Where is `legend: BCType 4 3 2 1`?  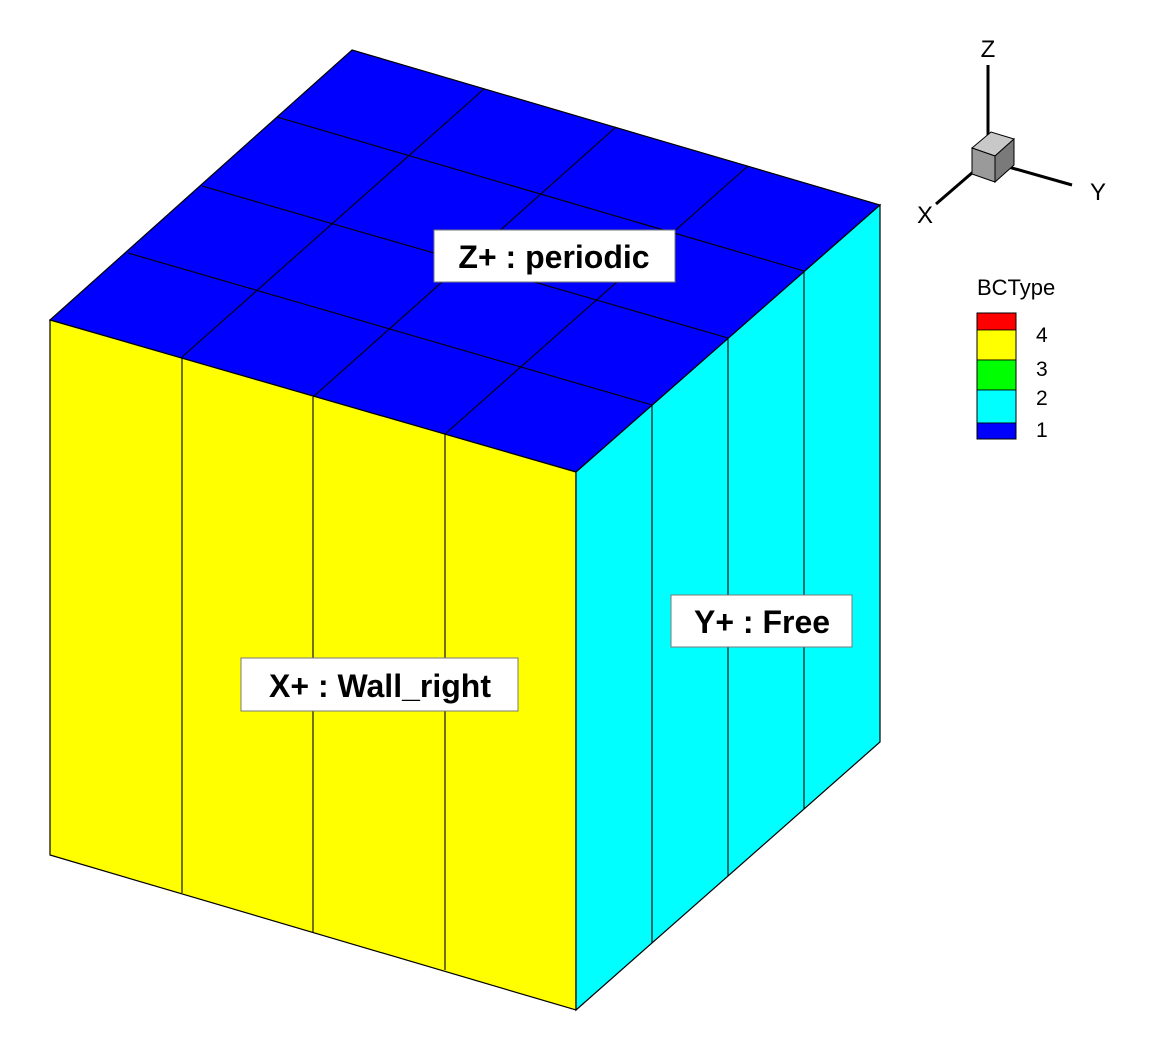
legend: BCType 4 3 2 1 is located at coordinates (1015, 358).